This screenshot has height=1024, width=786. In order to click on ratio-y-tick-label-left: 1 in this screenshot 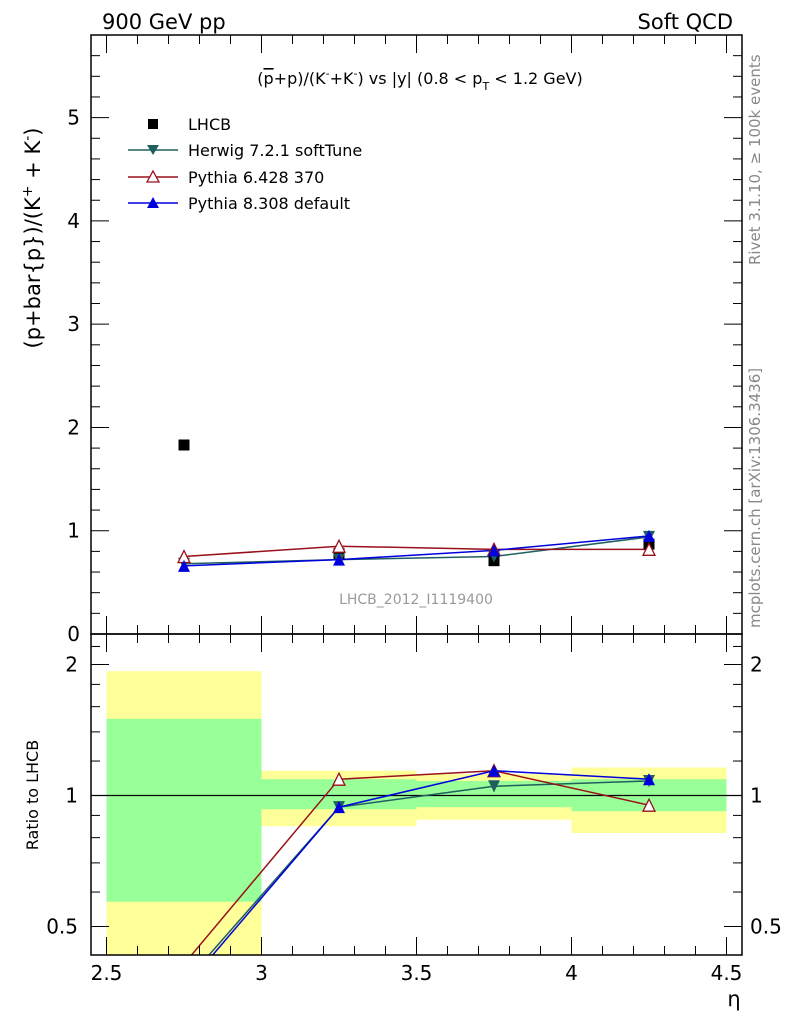, I will do `click(71, 795)`.